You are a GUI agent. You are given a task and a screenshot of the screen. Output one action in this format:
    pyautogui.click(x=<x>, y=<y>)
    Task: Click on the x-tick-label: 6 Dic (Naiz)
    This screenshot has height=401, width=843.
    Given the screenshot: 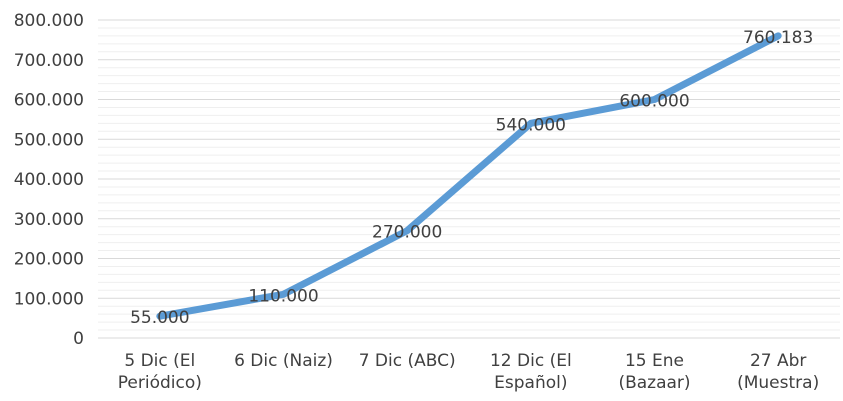 What is the action you would take?
    pyautogui.click(x=283, y=361)
    